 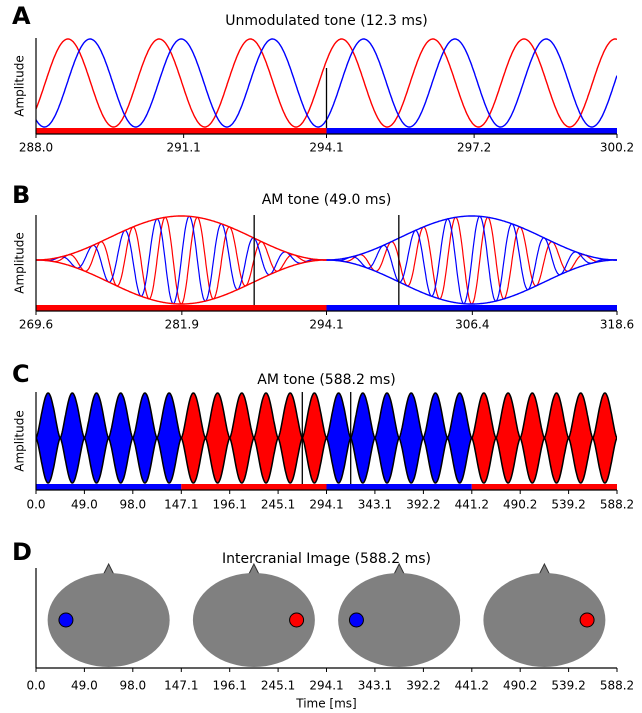 What do you see at coordinates (36, 148) in the screenshot?
I see `x-tick-label: 288.0` at bounding box center [36, 148].